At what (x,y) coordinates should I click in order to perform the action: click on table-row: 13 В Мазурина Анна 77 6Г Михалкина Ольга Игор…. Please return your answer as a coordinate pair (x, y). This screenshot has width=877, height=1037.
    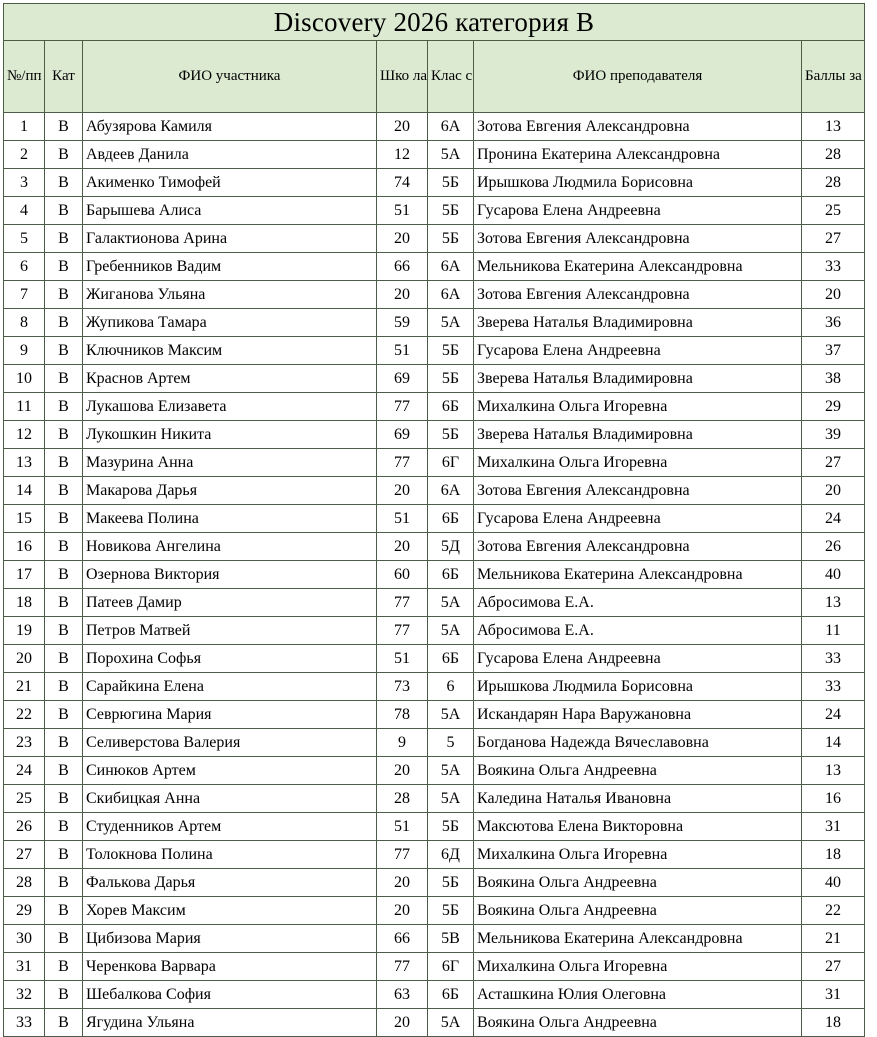
    Looking at the image, I should click on (434, 462).